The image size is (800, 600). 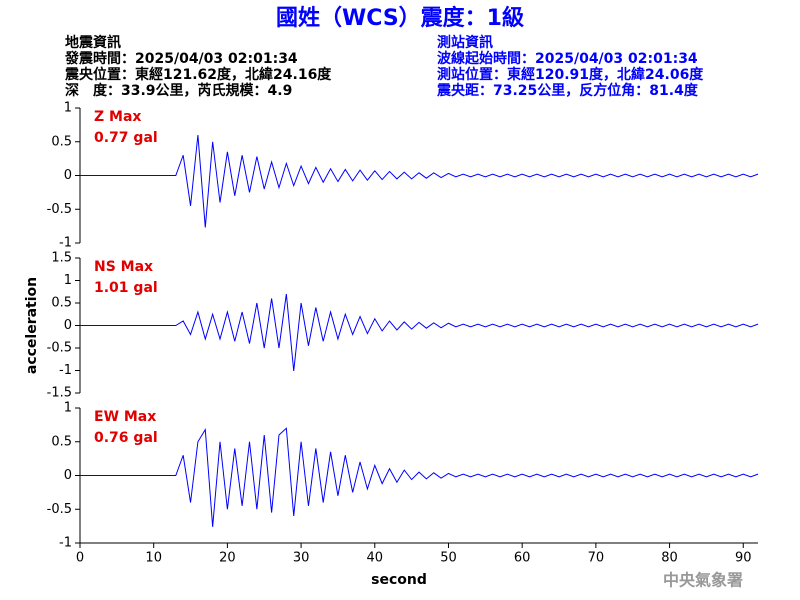 I want to click on info: 震央位置：東經121.62度，北緯24.16度, so click(x=198, y=74).